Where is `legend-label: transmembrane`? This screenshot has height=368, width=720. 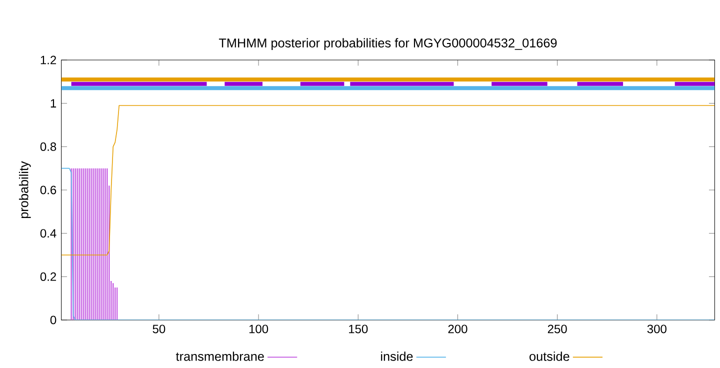 legend-label: transmembrane is located at coordinates (220, 356).